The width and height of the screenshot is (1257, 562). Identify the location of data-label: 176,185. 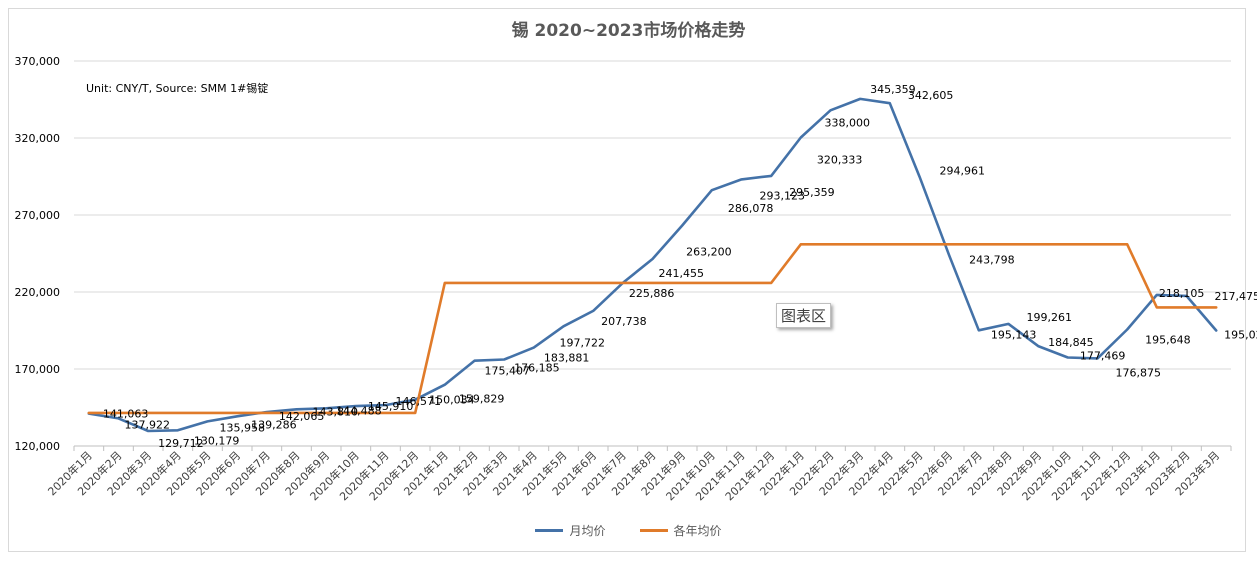
(537, 367).